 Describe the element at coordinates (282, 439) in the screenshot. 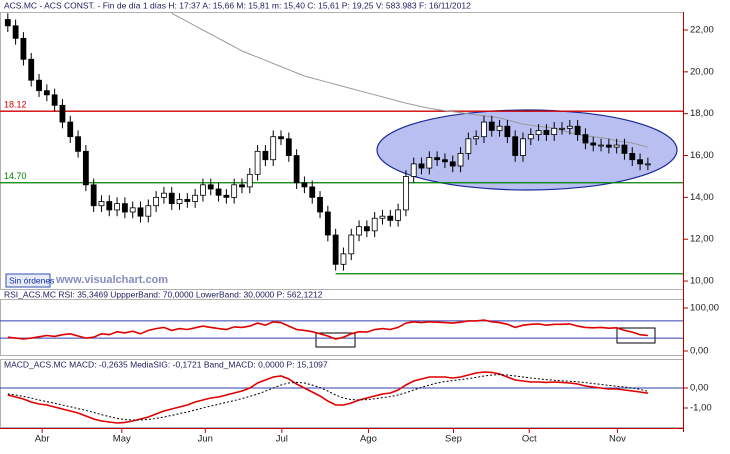

I see `x-tick-label: Jul` at that location.